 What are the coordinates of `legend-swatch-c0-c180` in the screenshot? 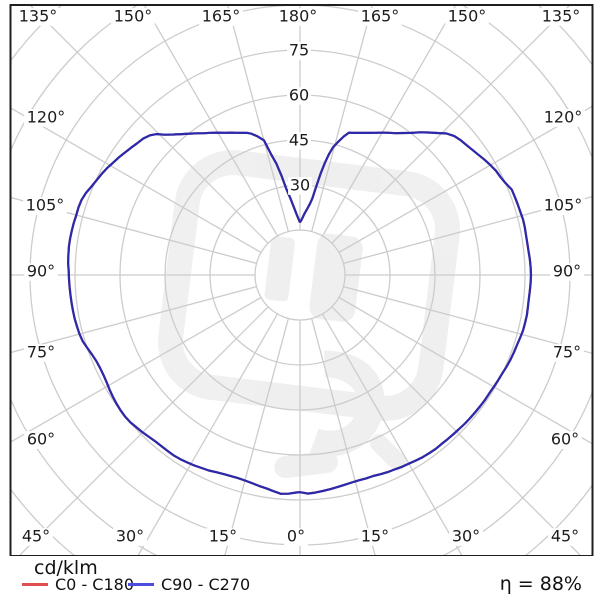 It's located at (35, 584).